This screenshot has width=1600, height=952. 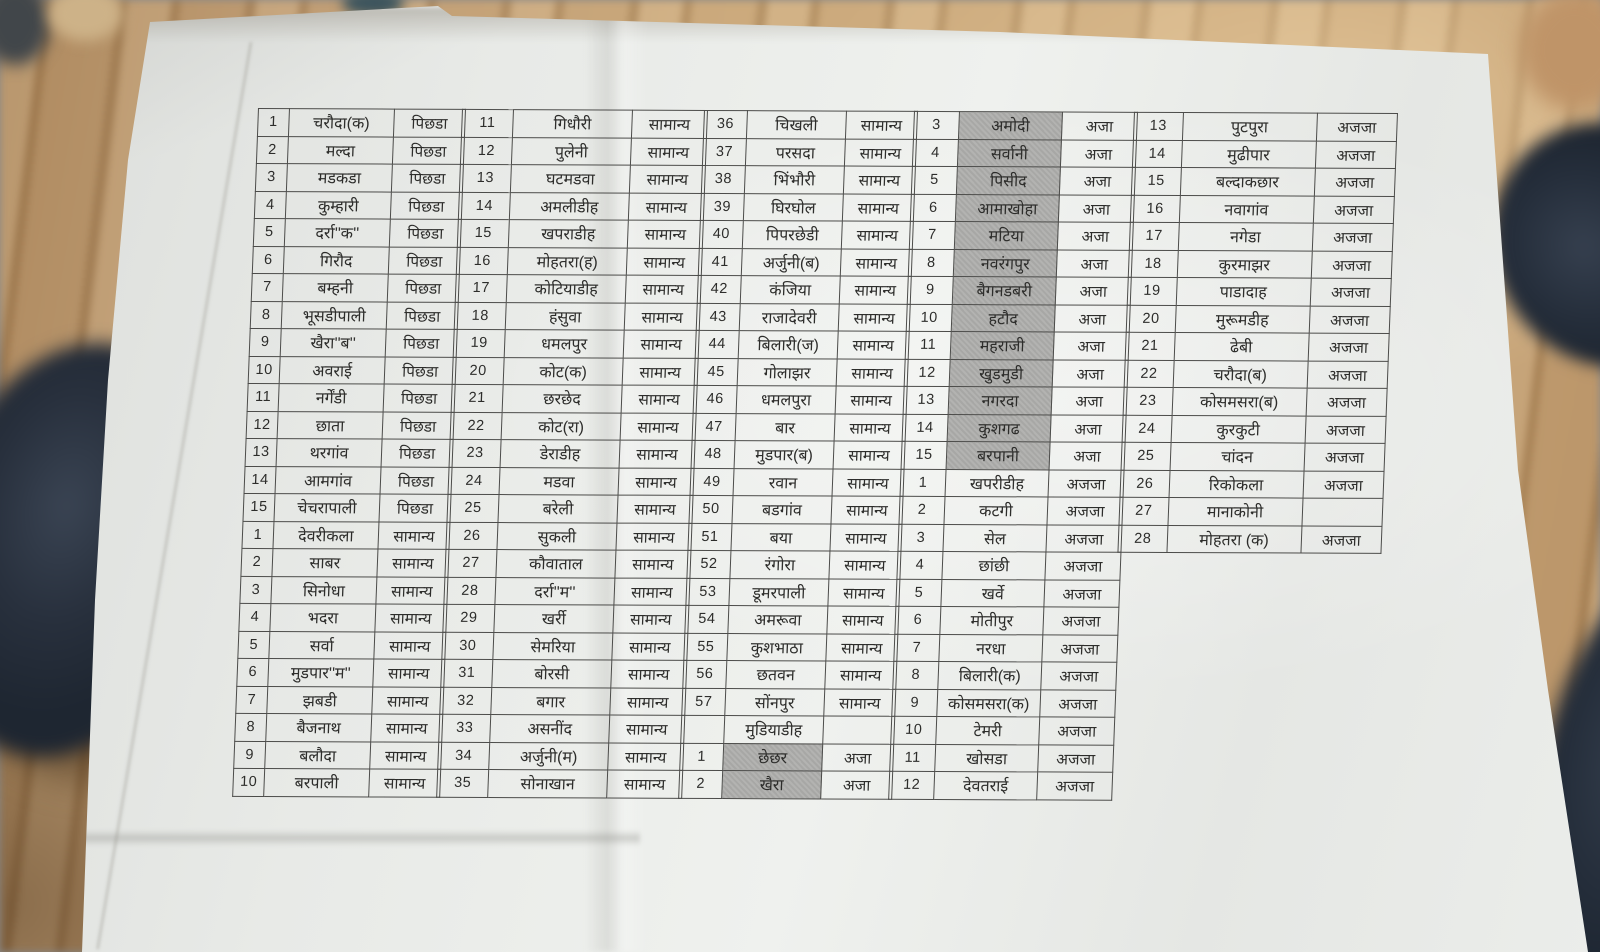 I want to click on village-cell: खोसडा, so click(x=986, y=757).